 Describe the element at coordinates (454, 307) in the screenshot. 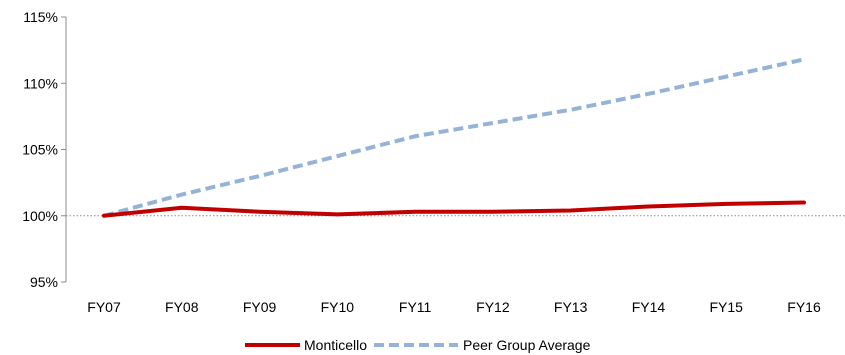

I see `x-axis: FY07 FY08 FY09 FY10 FY11 FY12 FY13 FY14 FY15 FY16` at that location.